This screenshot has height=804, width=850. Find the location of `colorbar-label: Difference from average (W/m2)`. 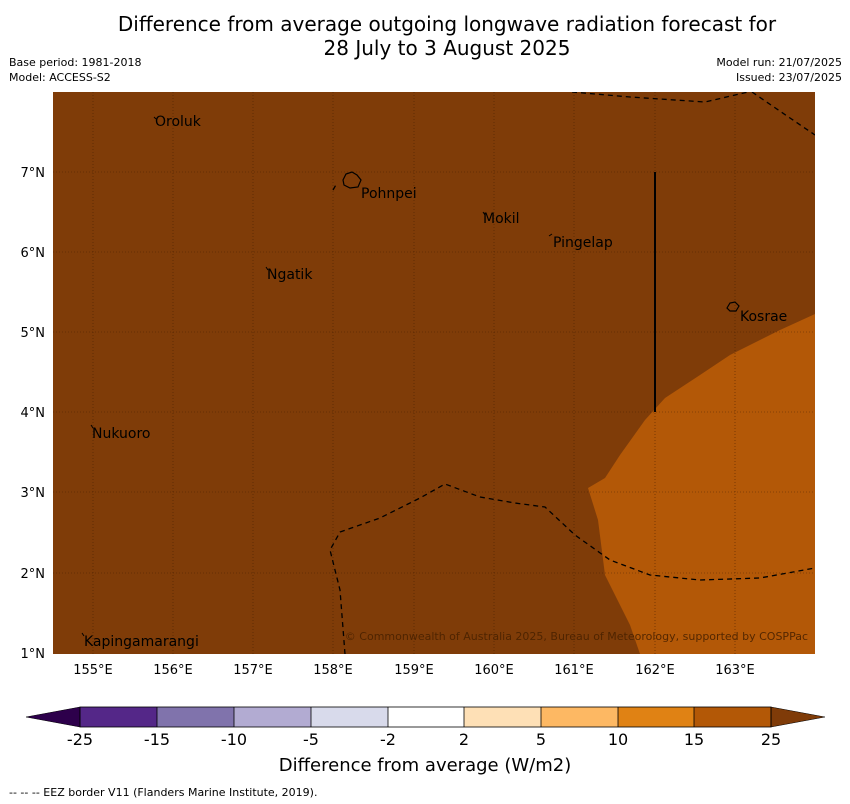

colorbar-label: Difference from average (W/m2) is located at coordinates (425, 765).